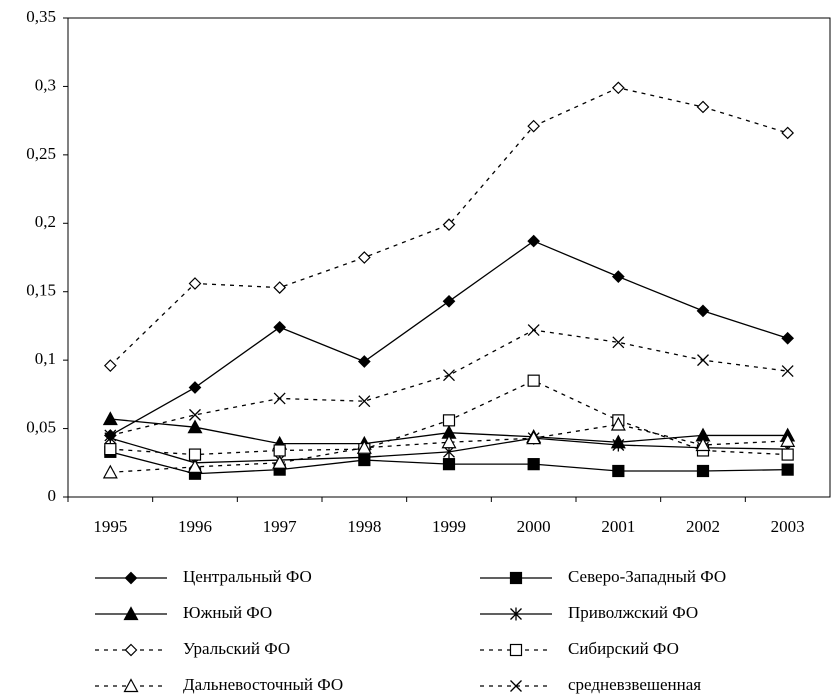 The height and width of the screenshot is (699, 840). What do you see at coordinates (195, 526) in the screenshot?
I see `x-tick-label: 1996` at bounding box center [195, 526].